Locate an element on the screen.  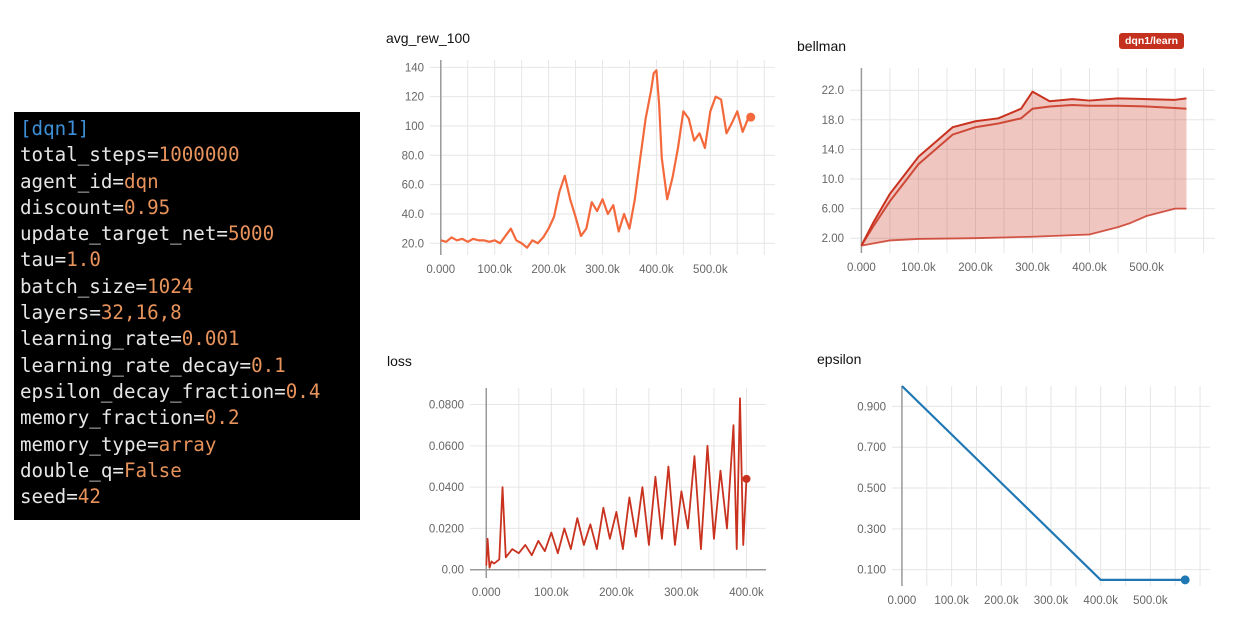
config-line: discount=0.95 is located at coordinates (190, 208).